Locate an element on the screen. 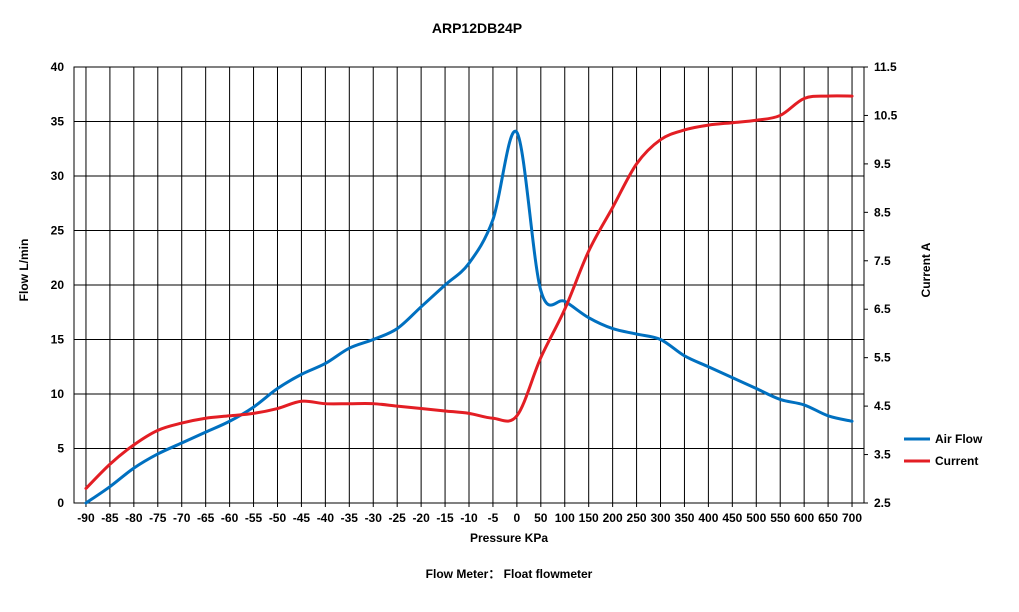 The image size is (1019, 612). x-tick-label: 200 is located at coordinates (613, 518).